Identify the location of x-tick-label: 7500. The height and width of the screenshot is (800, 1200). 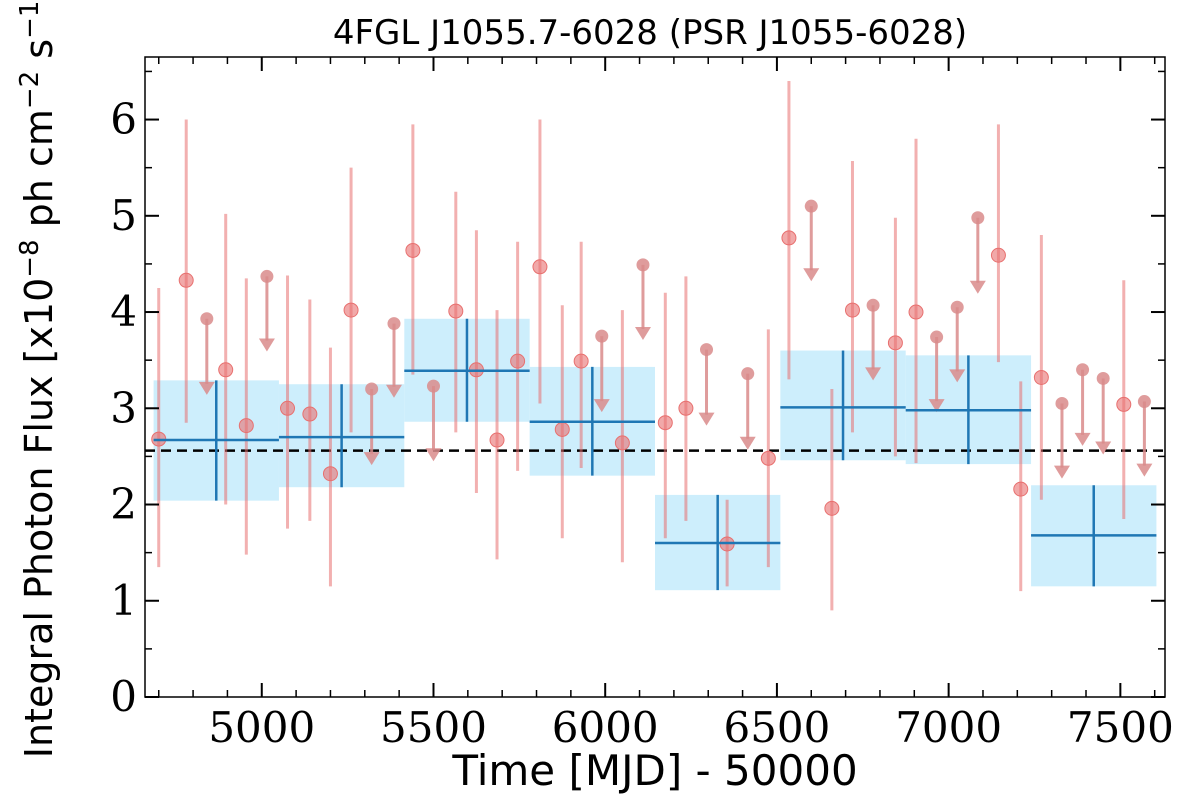
(1120, 727).